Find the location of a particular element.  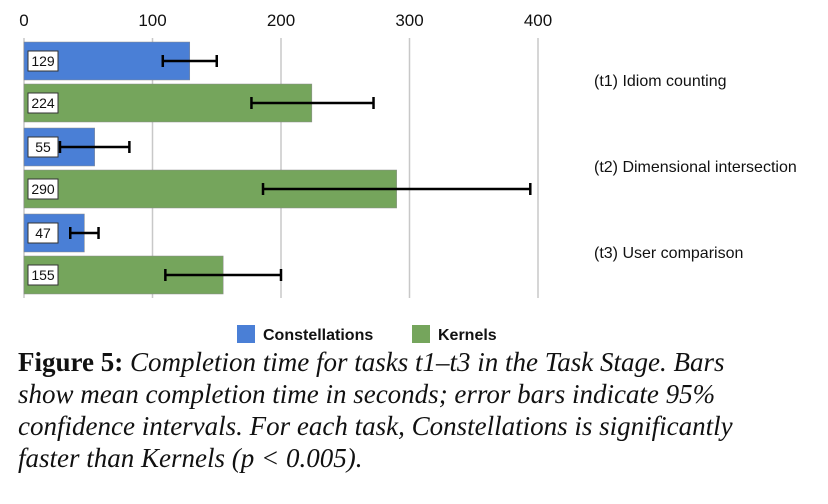

data-label-constellations-t2: 55 is located at coordinates (43, 147).